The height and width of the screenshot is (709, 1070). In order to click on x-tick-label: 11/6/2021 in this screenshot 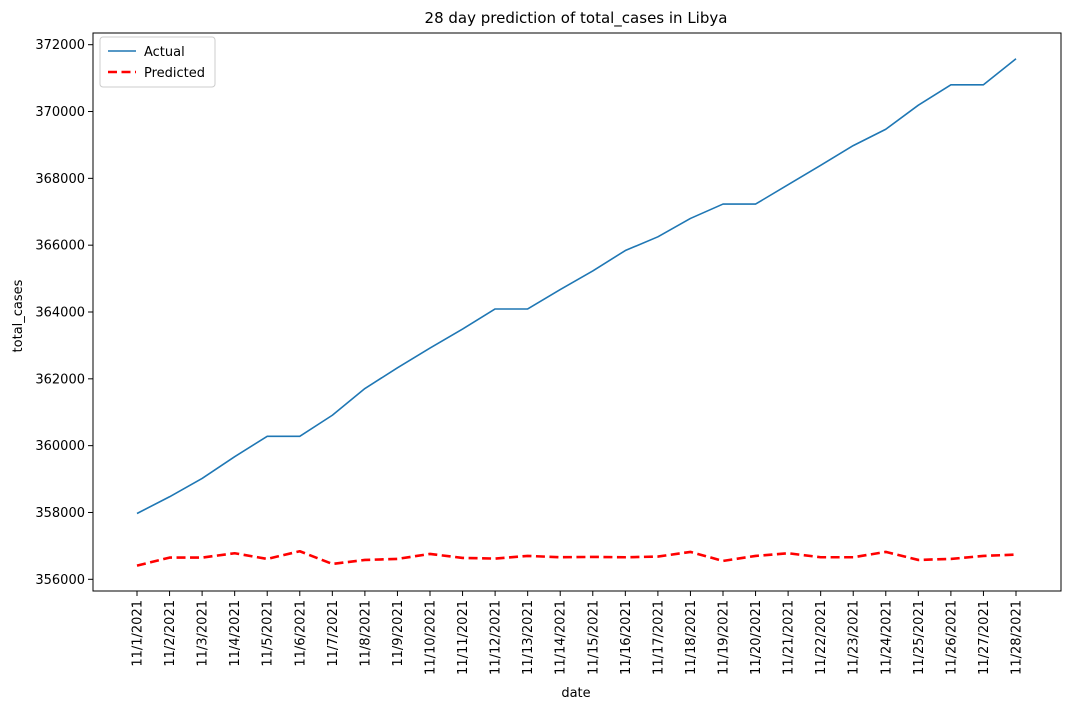, I will do `click(300, 633)`.